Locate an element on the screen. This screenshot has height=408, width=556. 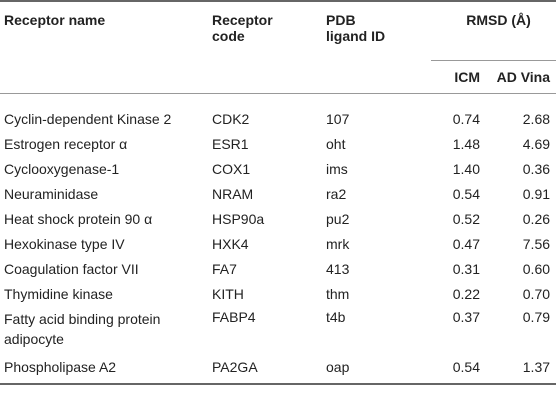
table-row: Phospholipase A2 PA2GA oap 0.54 1.37 is located at coordinates (278, 368).